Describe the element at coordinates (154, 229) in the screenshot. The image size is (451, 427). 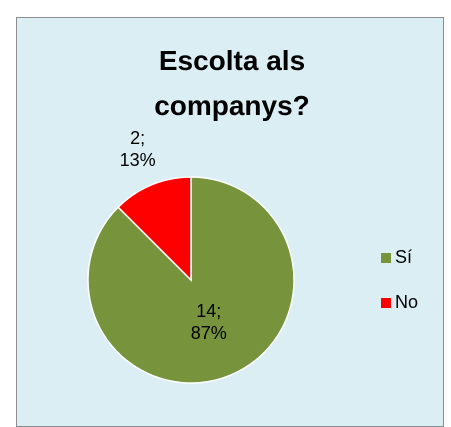
I see `pie-slice` at that location.